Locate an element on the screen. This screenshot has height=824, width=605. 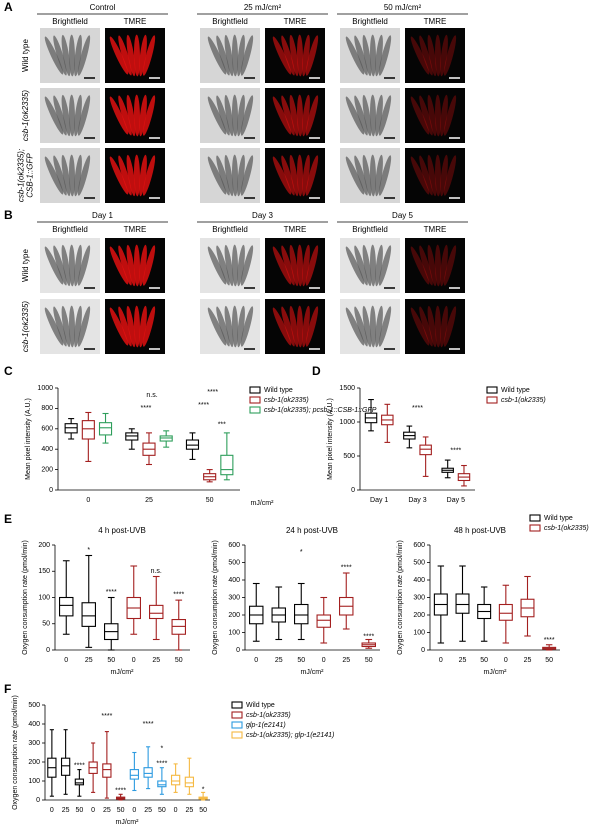
chart-title: 4 h post-UVB is located at coordinates (122, 530).